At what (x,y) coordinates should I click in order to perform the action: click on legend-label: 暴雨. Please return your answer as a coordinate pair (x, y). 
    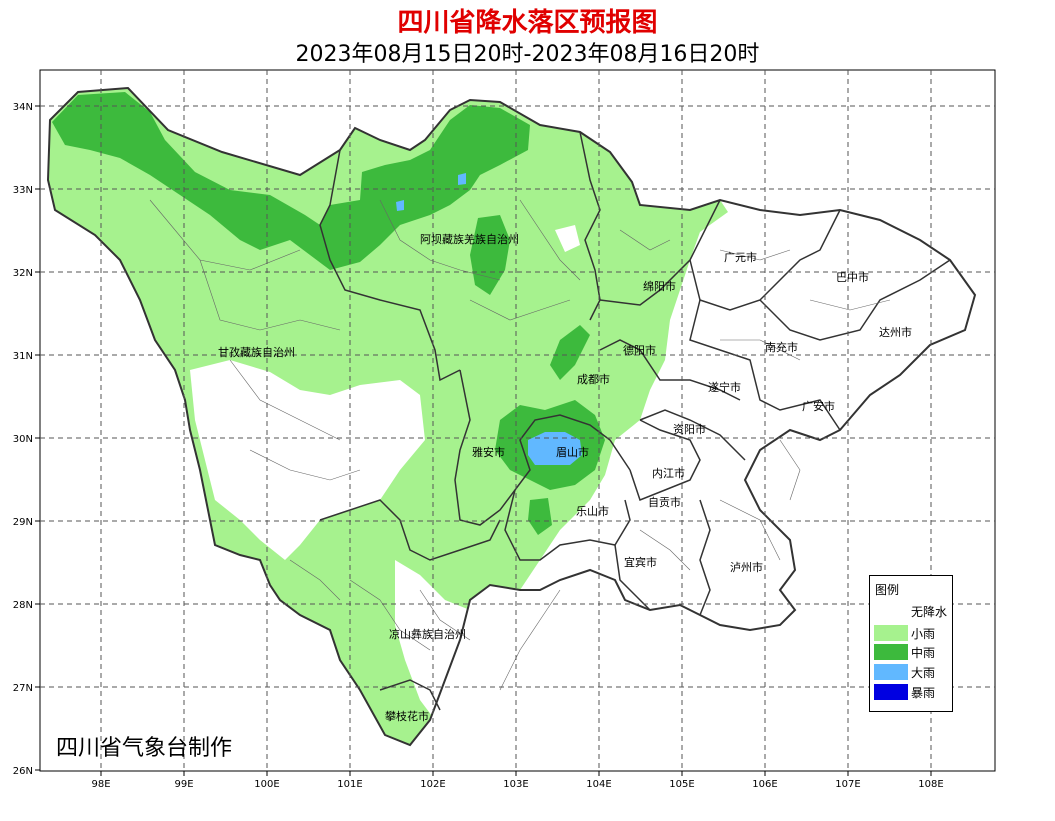
    Looking at the image, I should click on (923, 693).